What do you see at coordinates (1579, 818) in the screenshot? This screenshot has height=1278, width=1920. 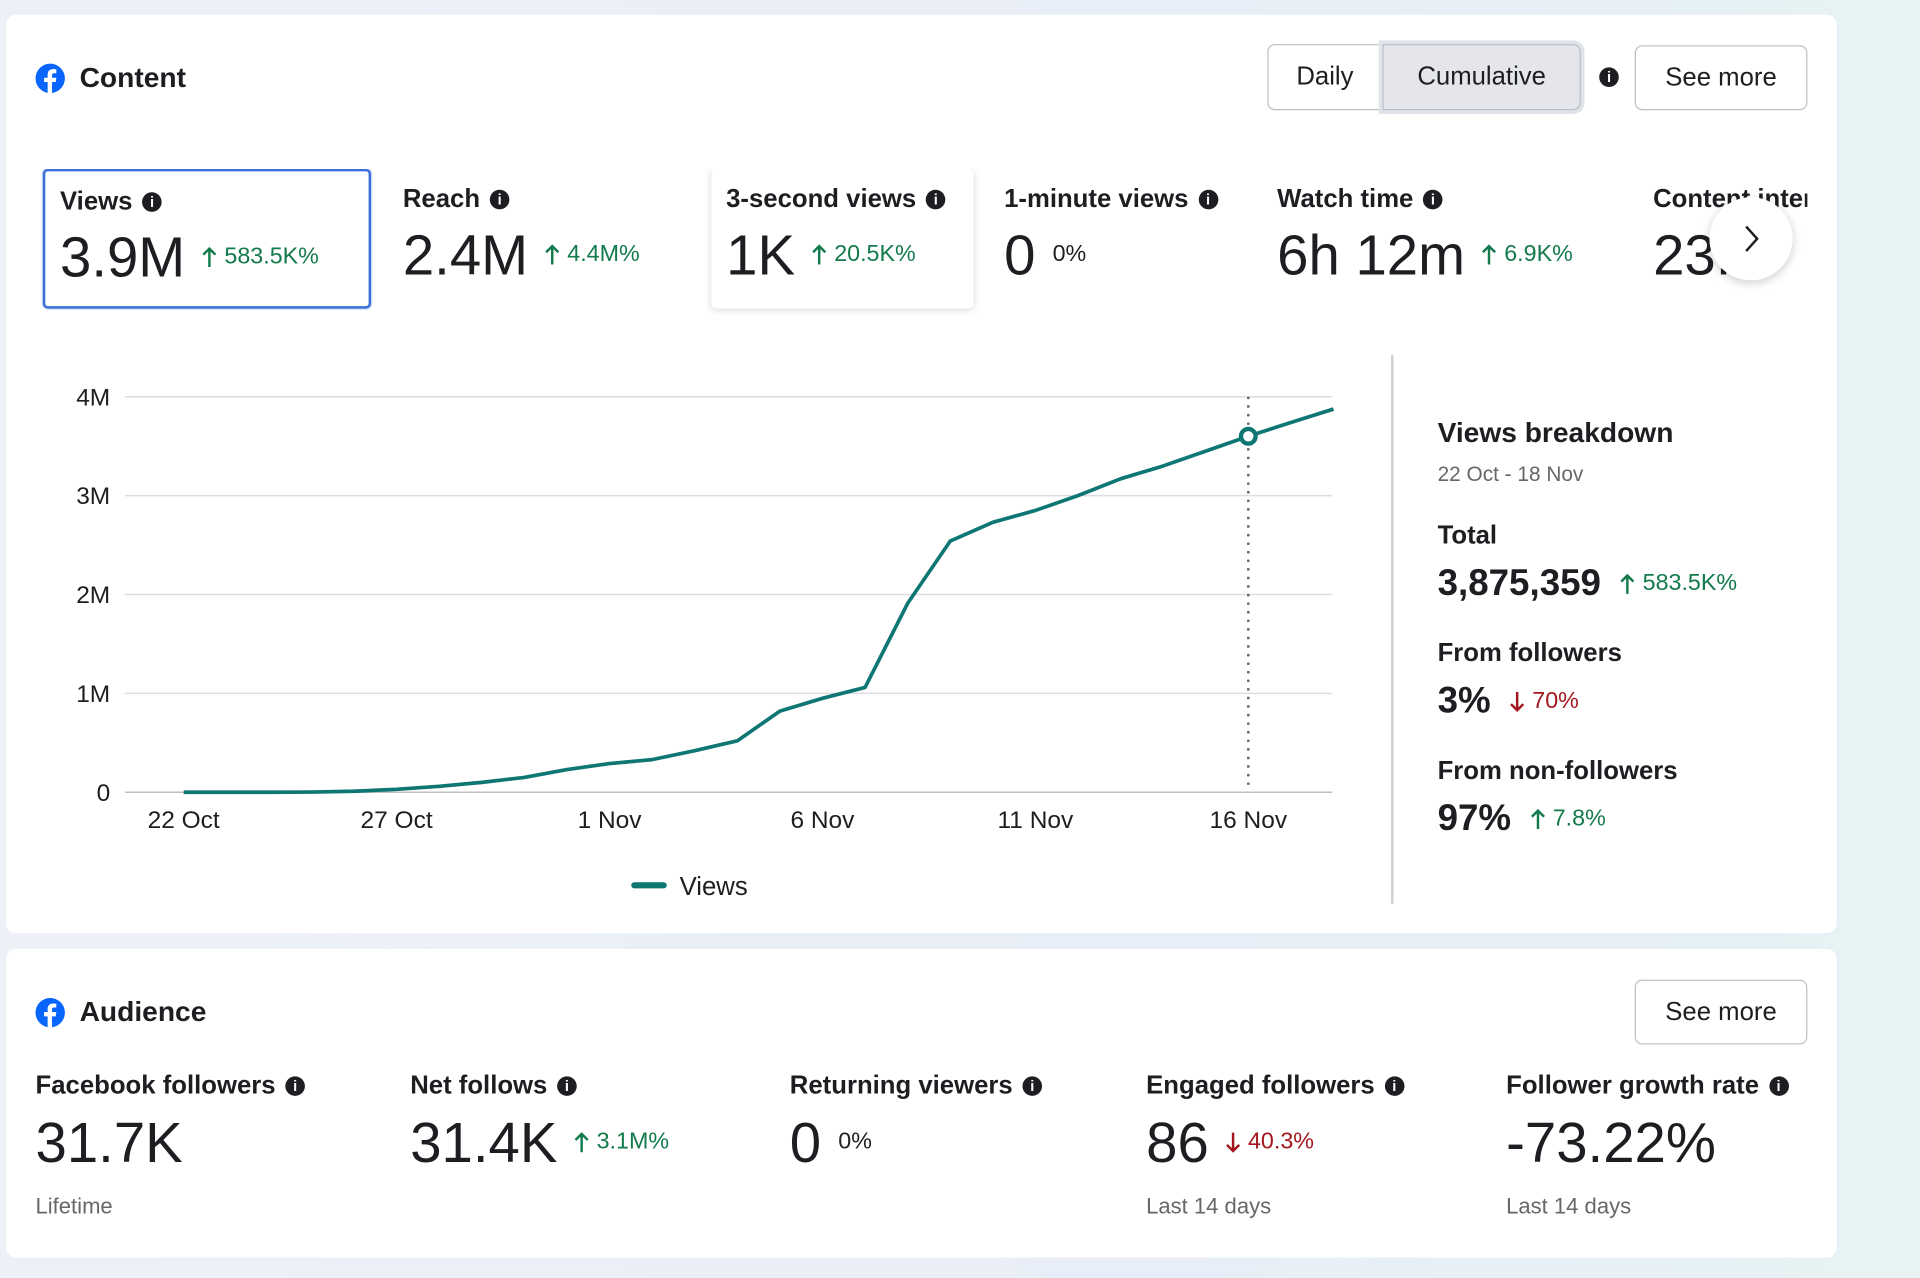 I see `change-value: 7.8%` at bounding box center [1579, 818].